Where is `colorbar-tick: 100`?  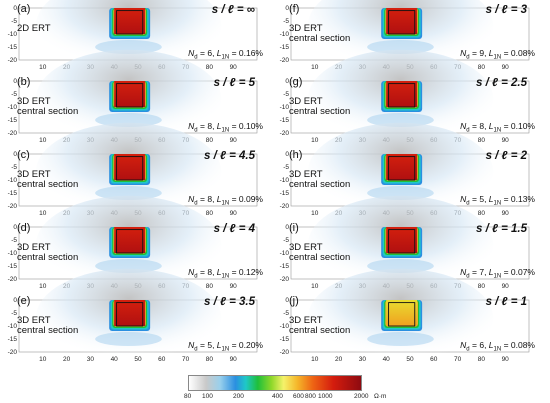 colorbar-tick: 100 is located at coordinates (207, 396).